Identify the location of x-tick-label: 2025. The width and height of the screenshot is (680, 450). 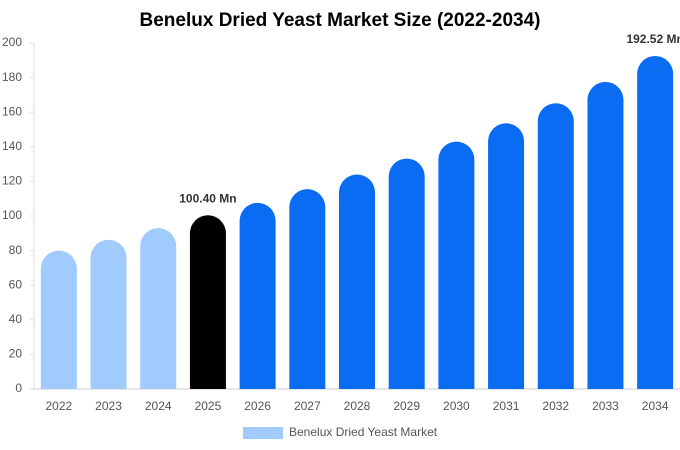
(208, 406).